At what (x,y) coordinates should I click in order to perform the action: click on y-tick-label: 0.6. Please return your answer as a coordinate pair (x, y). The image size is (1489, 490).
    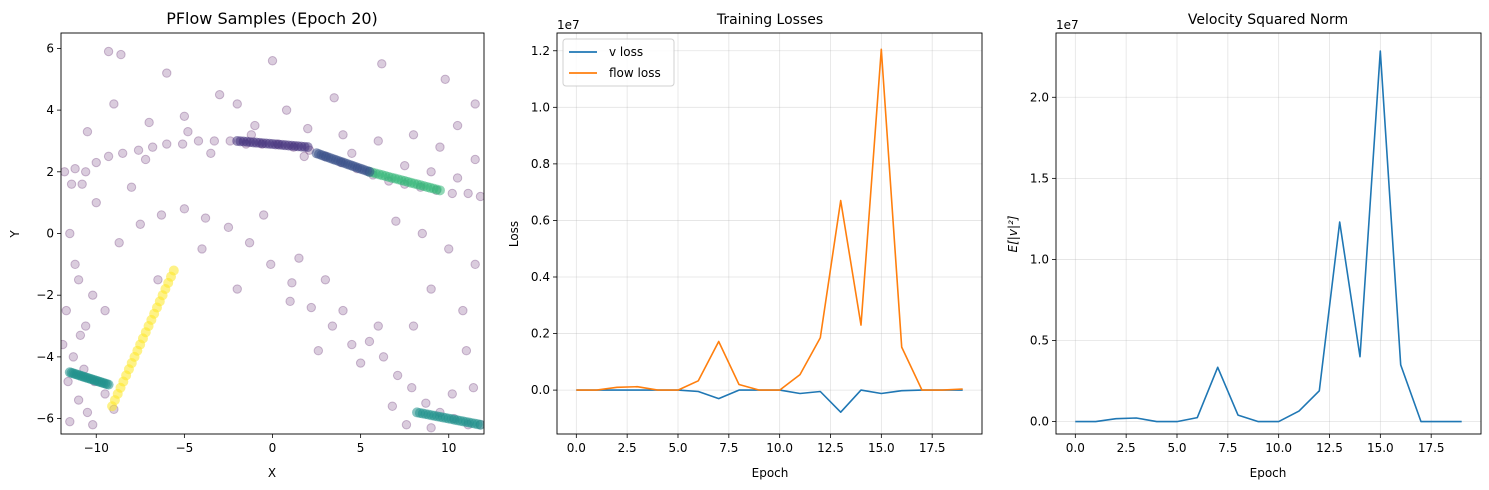
    Looking at the image, I should click on (540, 220).